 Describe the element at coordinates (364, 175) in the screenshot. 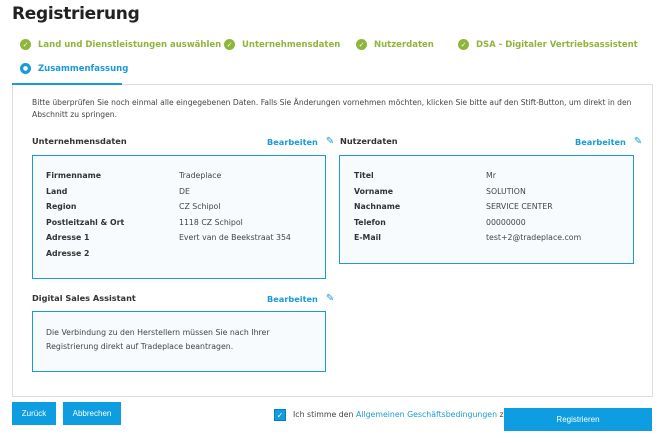

I see `field-label: Titel` at that location.